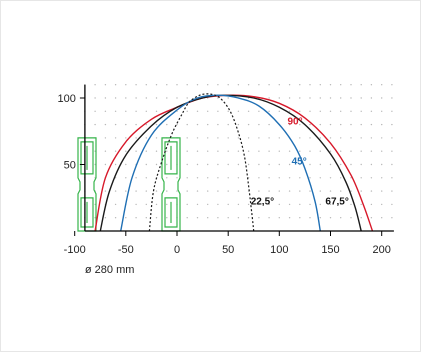 The height and width of the screenshot is (358, 421). What do you see at coordinates (279, 250) in the screenshot?
I see `x-tick-label: 100` at bounding box center [279, 250].